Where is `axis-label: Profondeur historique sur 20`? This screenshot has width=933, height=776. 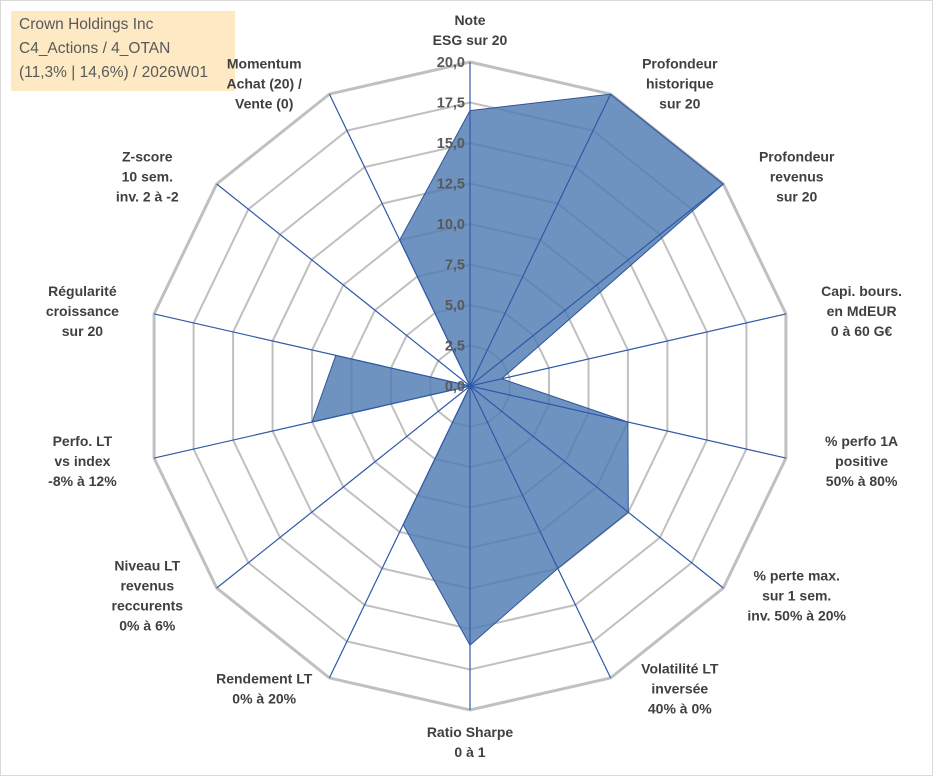 axis-label: Profondeur historique sur 20 is located at coordinates (680, 83).